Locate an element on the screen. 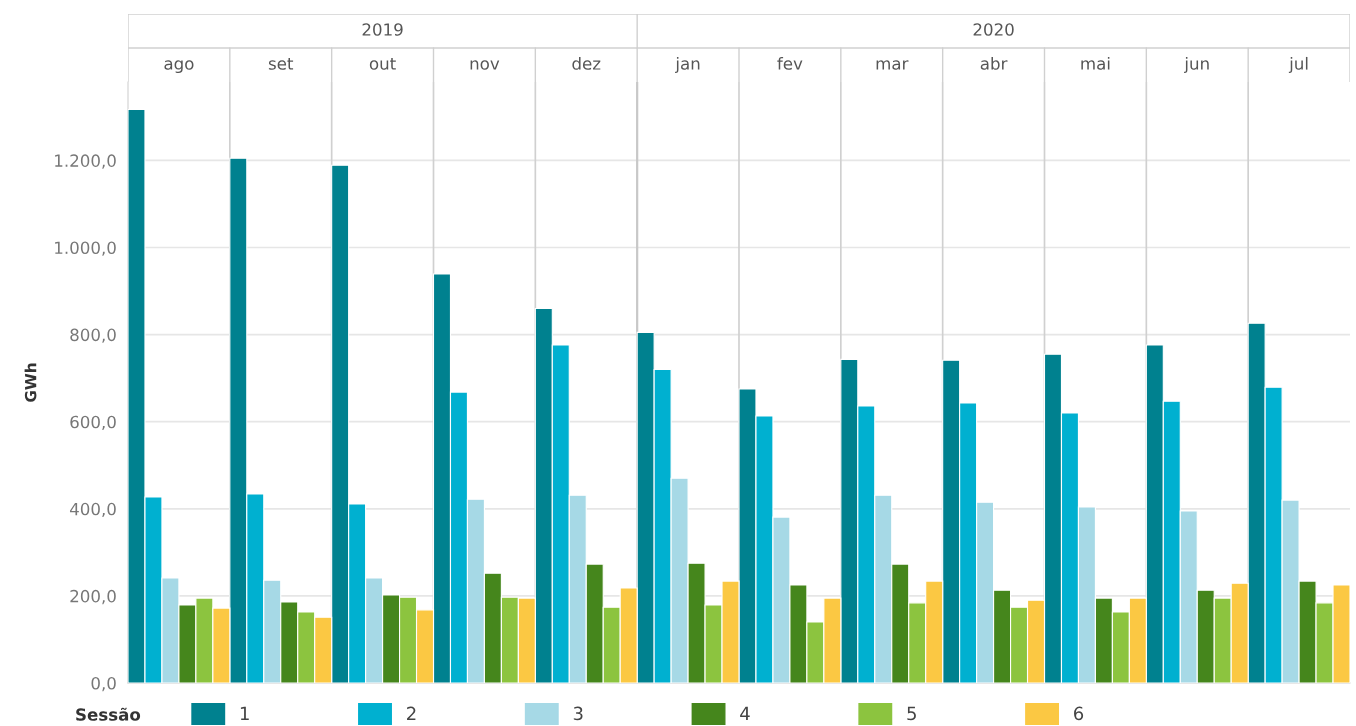 The image size is (1356, 726). y-tick-label: 800,0 is located at coordinates (93, 335).